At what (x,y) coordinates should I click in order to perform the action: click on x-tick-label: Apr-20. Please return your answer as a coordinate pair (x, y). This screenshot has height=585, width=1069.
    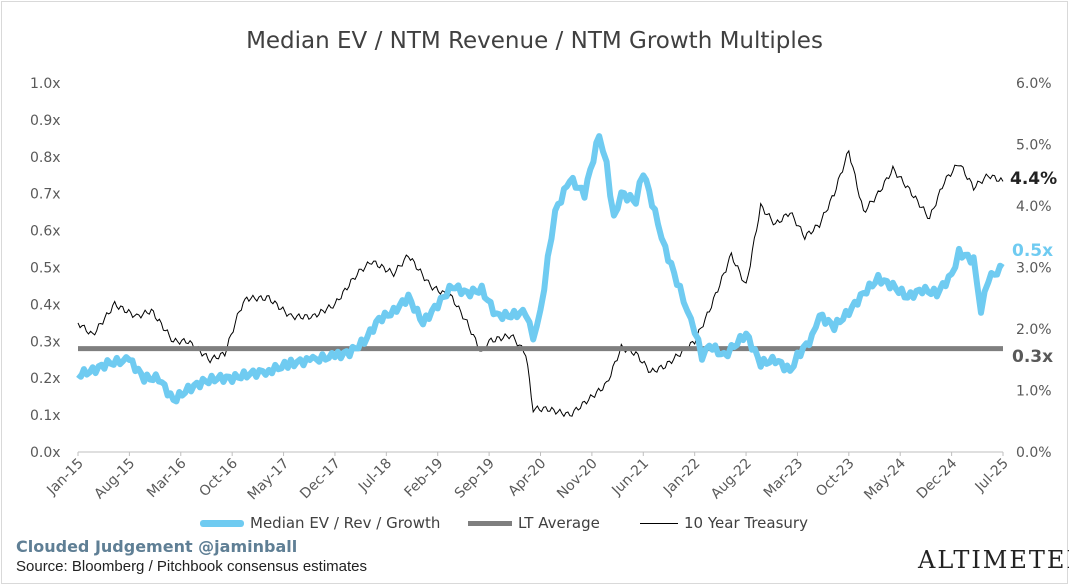
    Looking at the image, I should click on (527, 478).